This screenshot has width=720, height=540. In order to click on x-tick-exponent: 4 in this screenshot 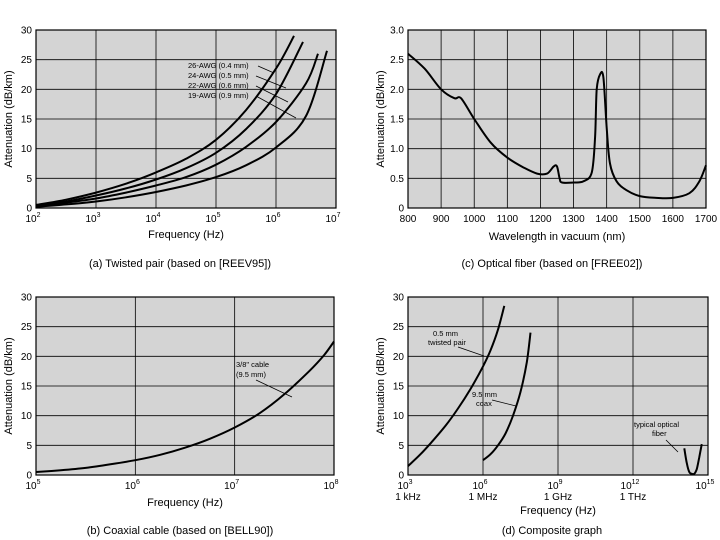, I will do `click(159, 215)`.